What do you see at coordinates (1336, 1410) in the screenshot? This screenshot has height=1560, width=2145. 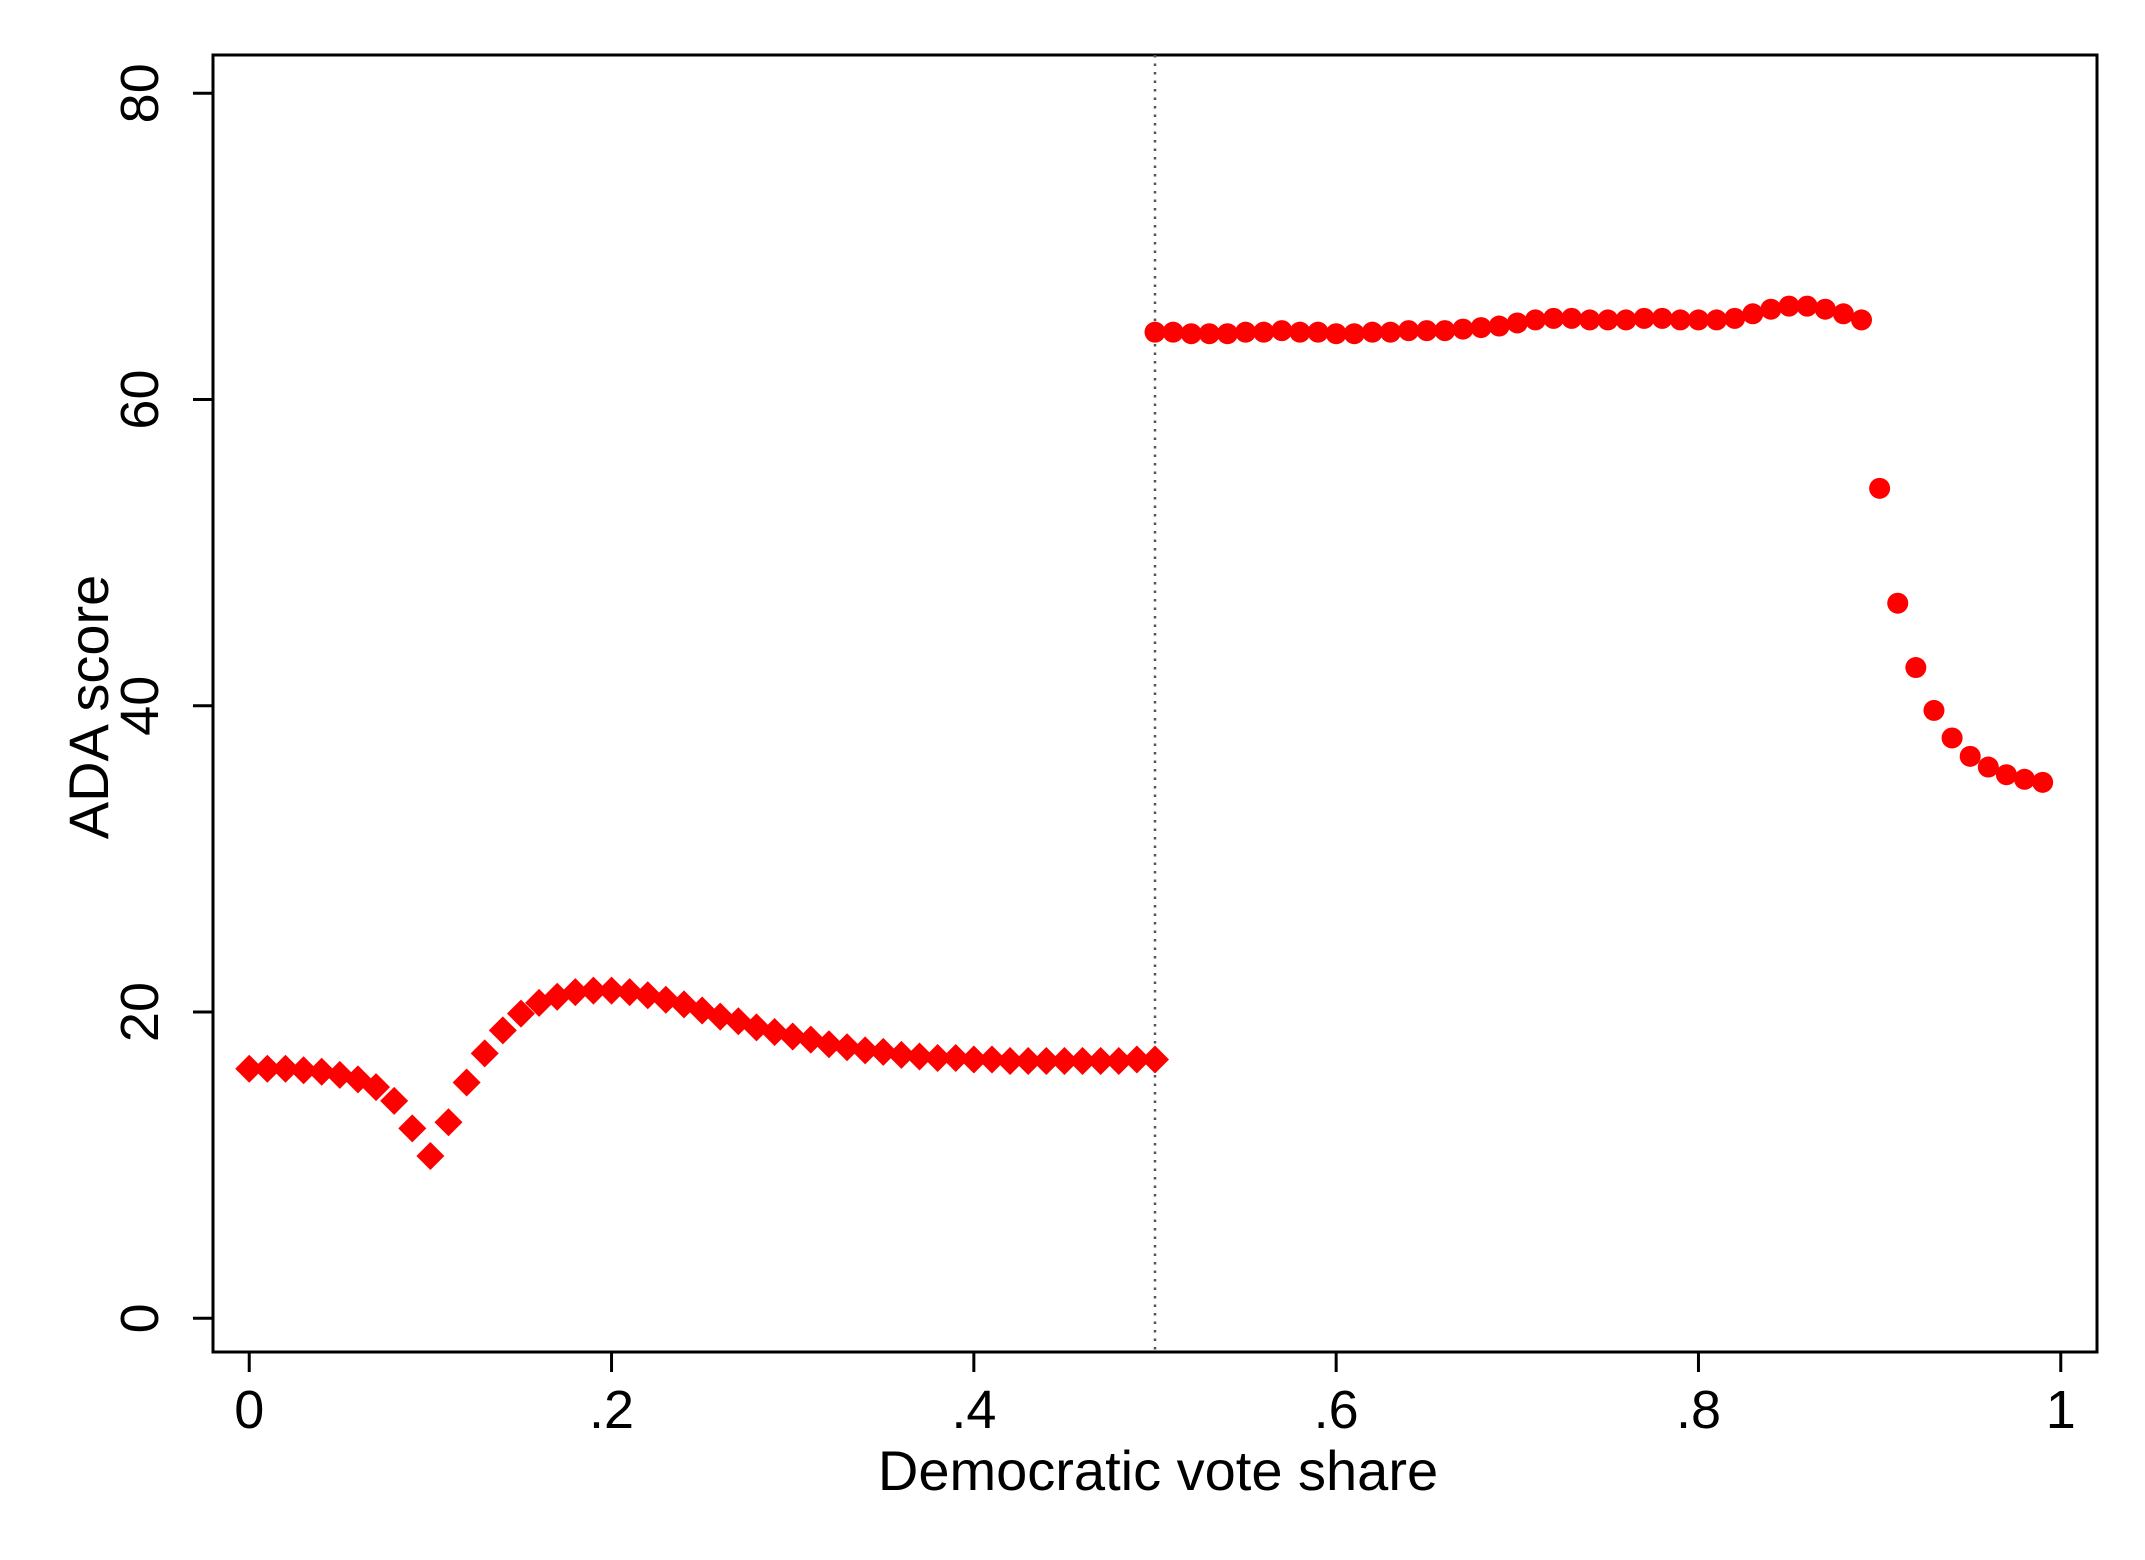 I see `x-tick-label: .6` at bounding box center [1336, 1410].